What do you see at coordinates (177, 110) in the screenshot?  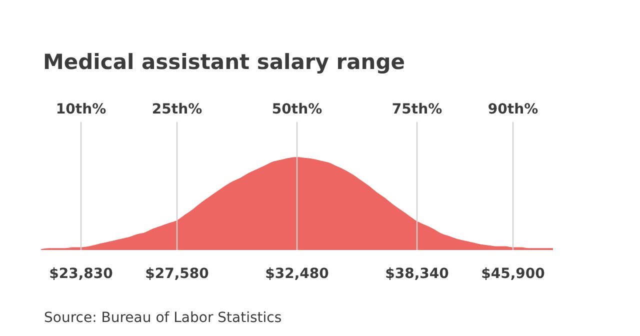 I see `ref-line-label: 25th%` at bounding box center [177, 110].